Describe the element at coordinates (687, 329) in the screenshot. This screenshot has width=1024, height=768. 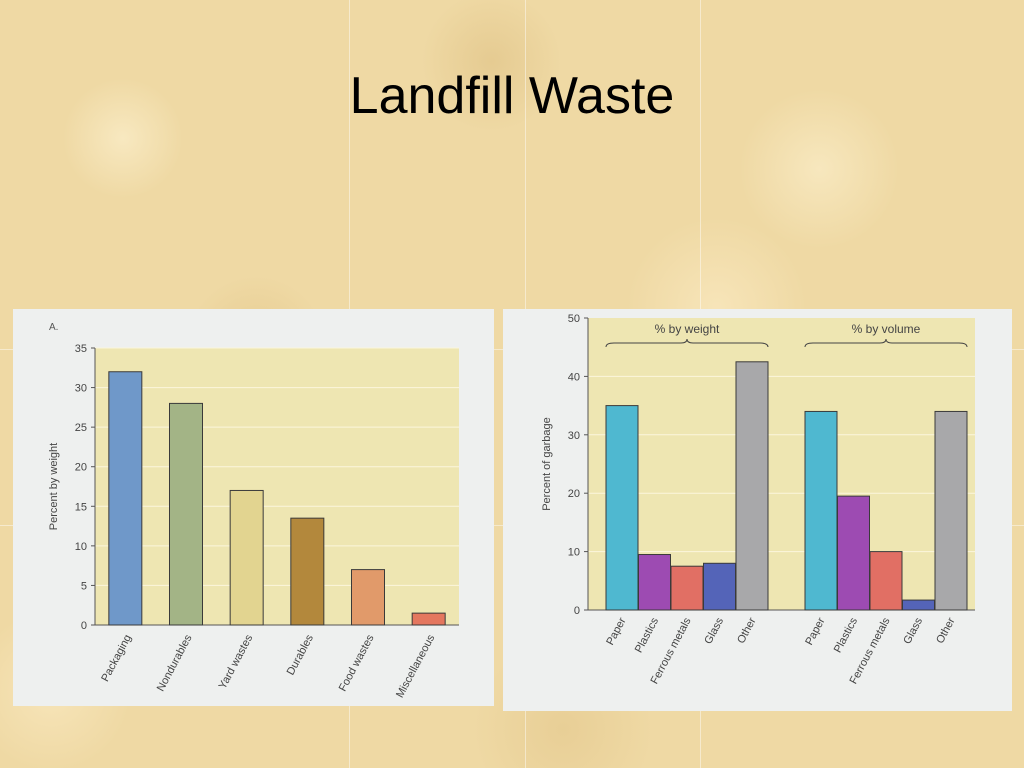
I see `group-label: % by weight` at that location.